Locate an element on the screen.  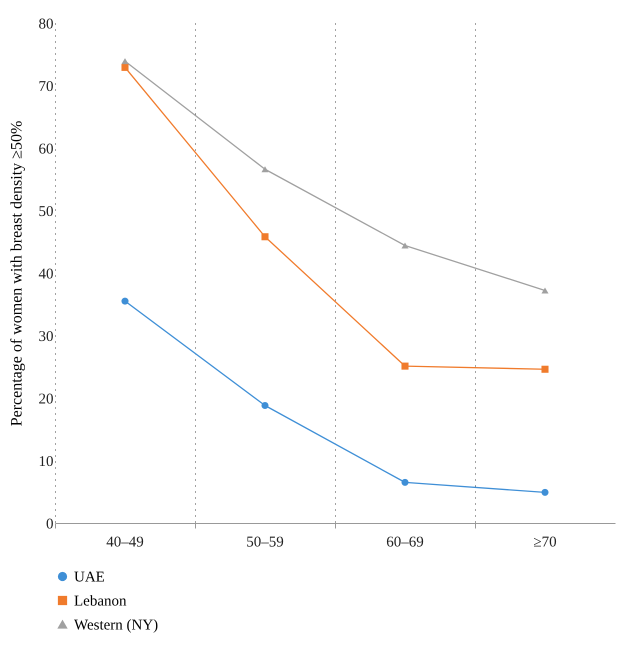
y-tick-label: 30 is located at coordinates (46, 337).